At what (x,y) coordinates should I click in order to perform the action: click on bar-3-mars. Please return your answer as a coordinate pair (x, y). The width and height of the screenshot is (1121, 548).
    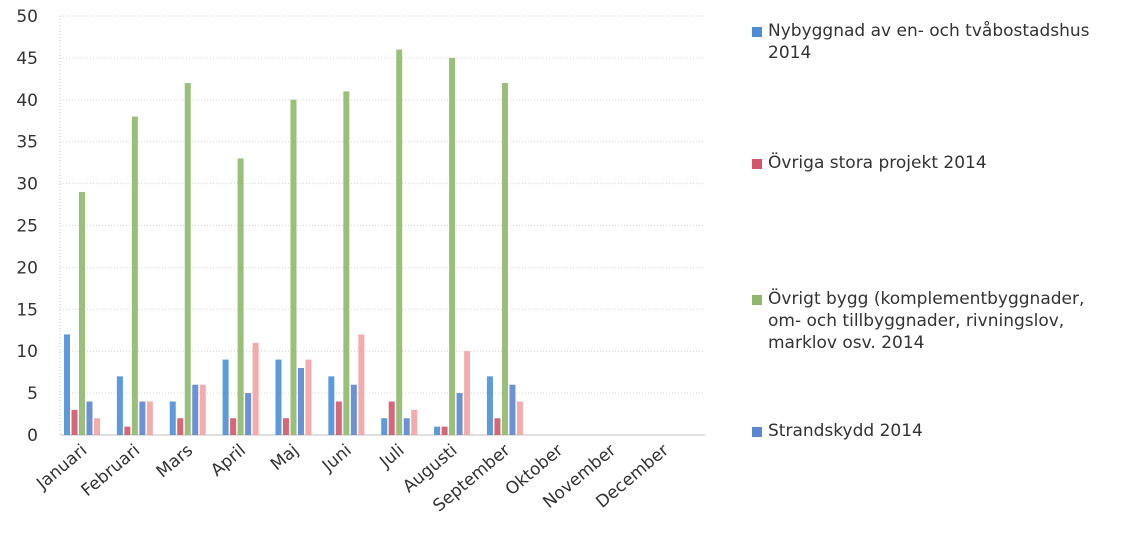
    Looking at the image, I should click on (187, 259).